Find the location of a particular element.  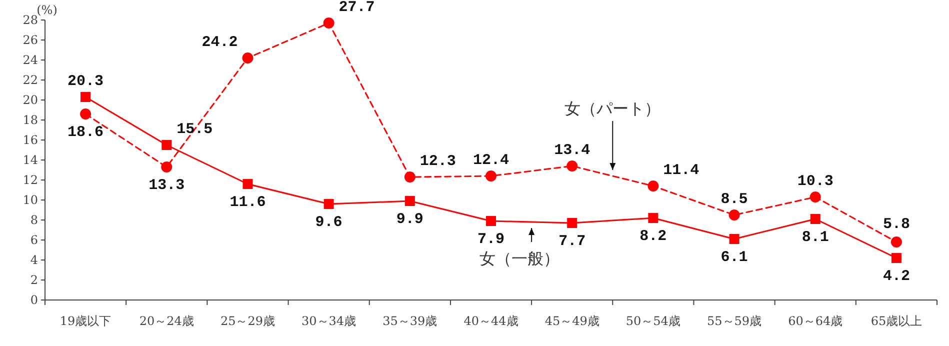

data-label: 27.7 is located at coordinates (356, 8).